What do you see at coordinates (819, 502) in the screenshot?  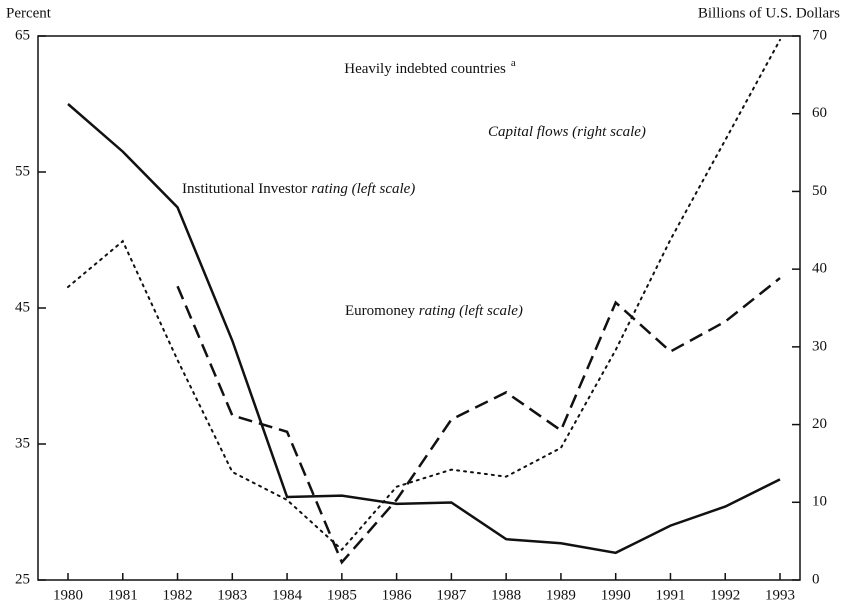 I see `y2-tick-label: 10` at bounding box center [819, 502].